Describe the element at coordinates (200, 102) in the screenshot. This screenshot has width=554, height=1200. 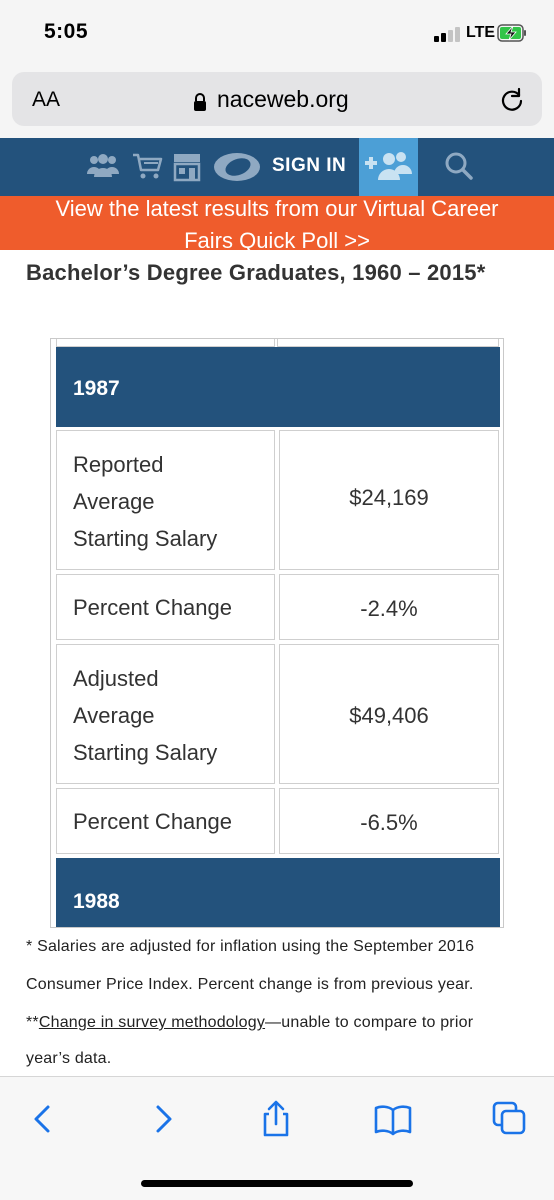
I see `lock-icon` at that location.